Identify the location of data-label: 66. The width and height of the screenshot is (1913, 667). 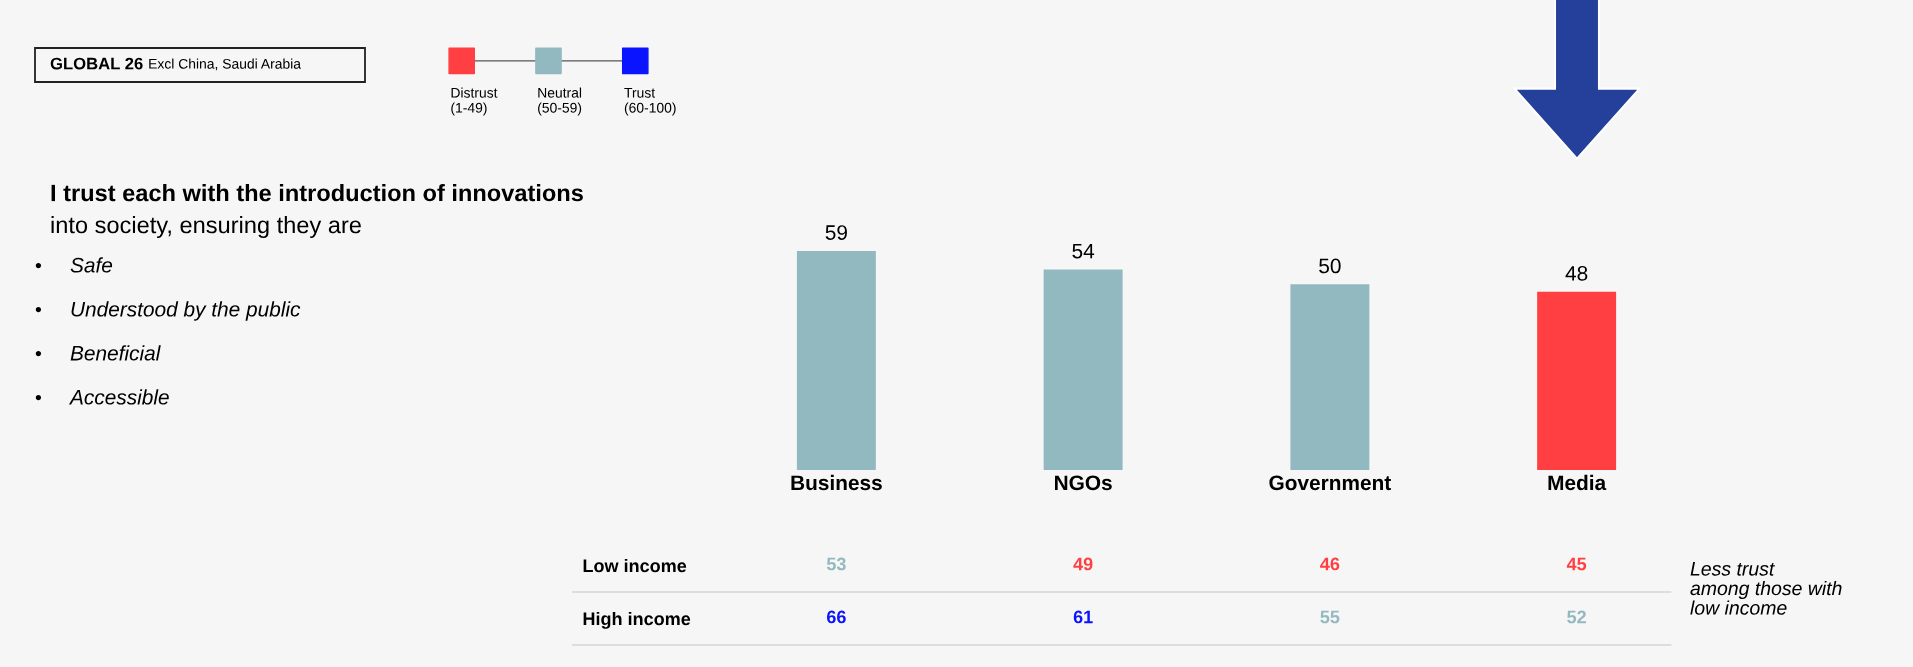
(836, 617).